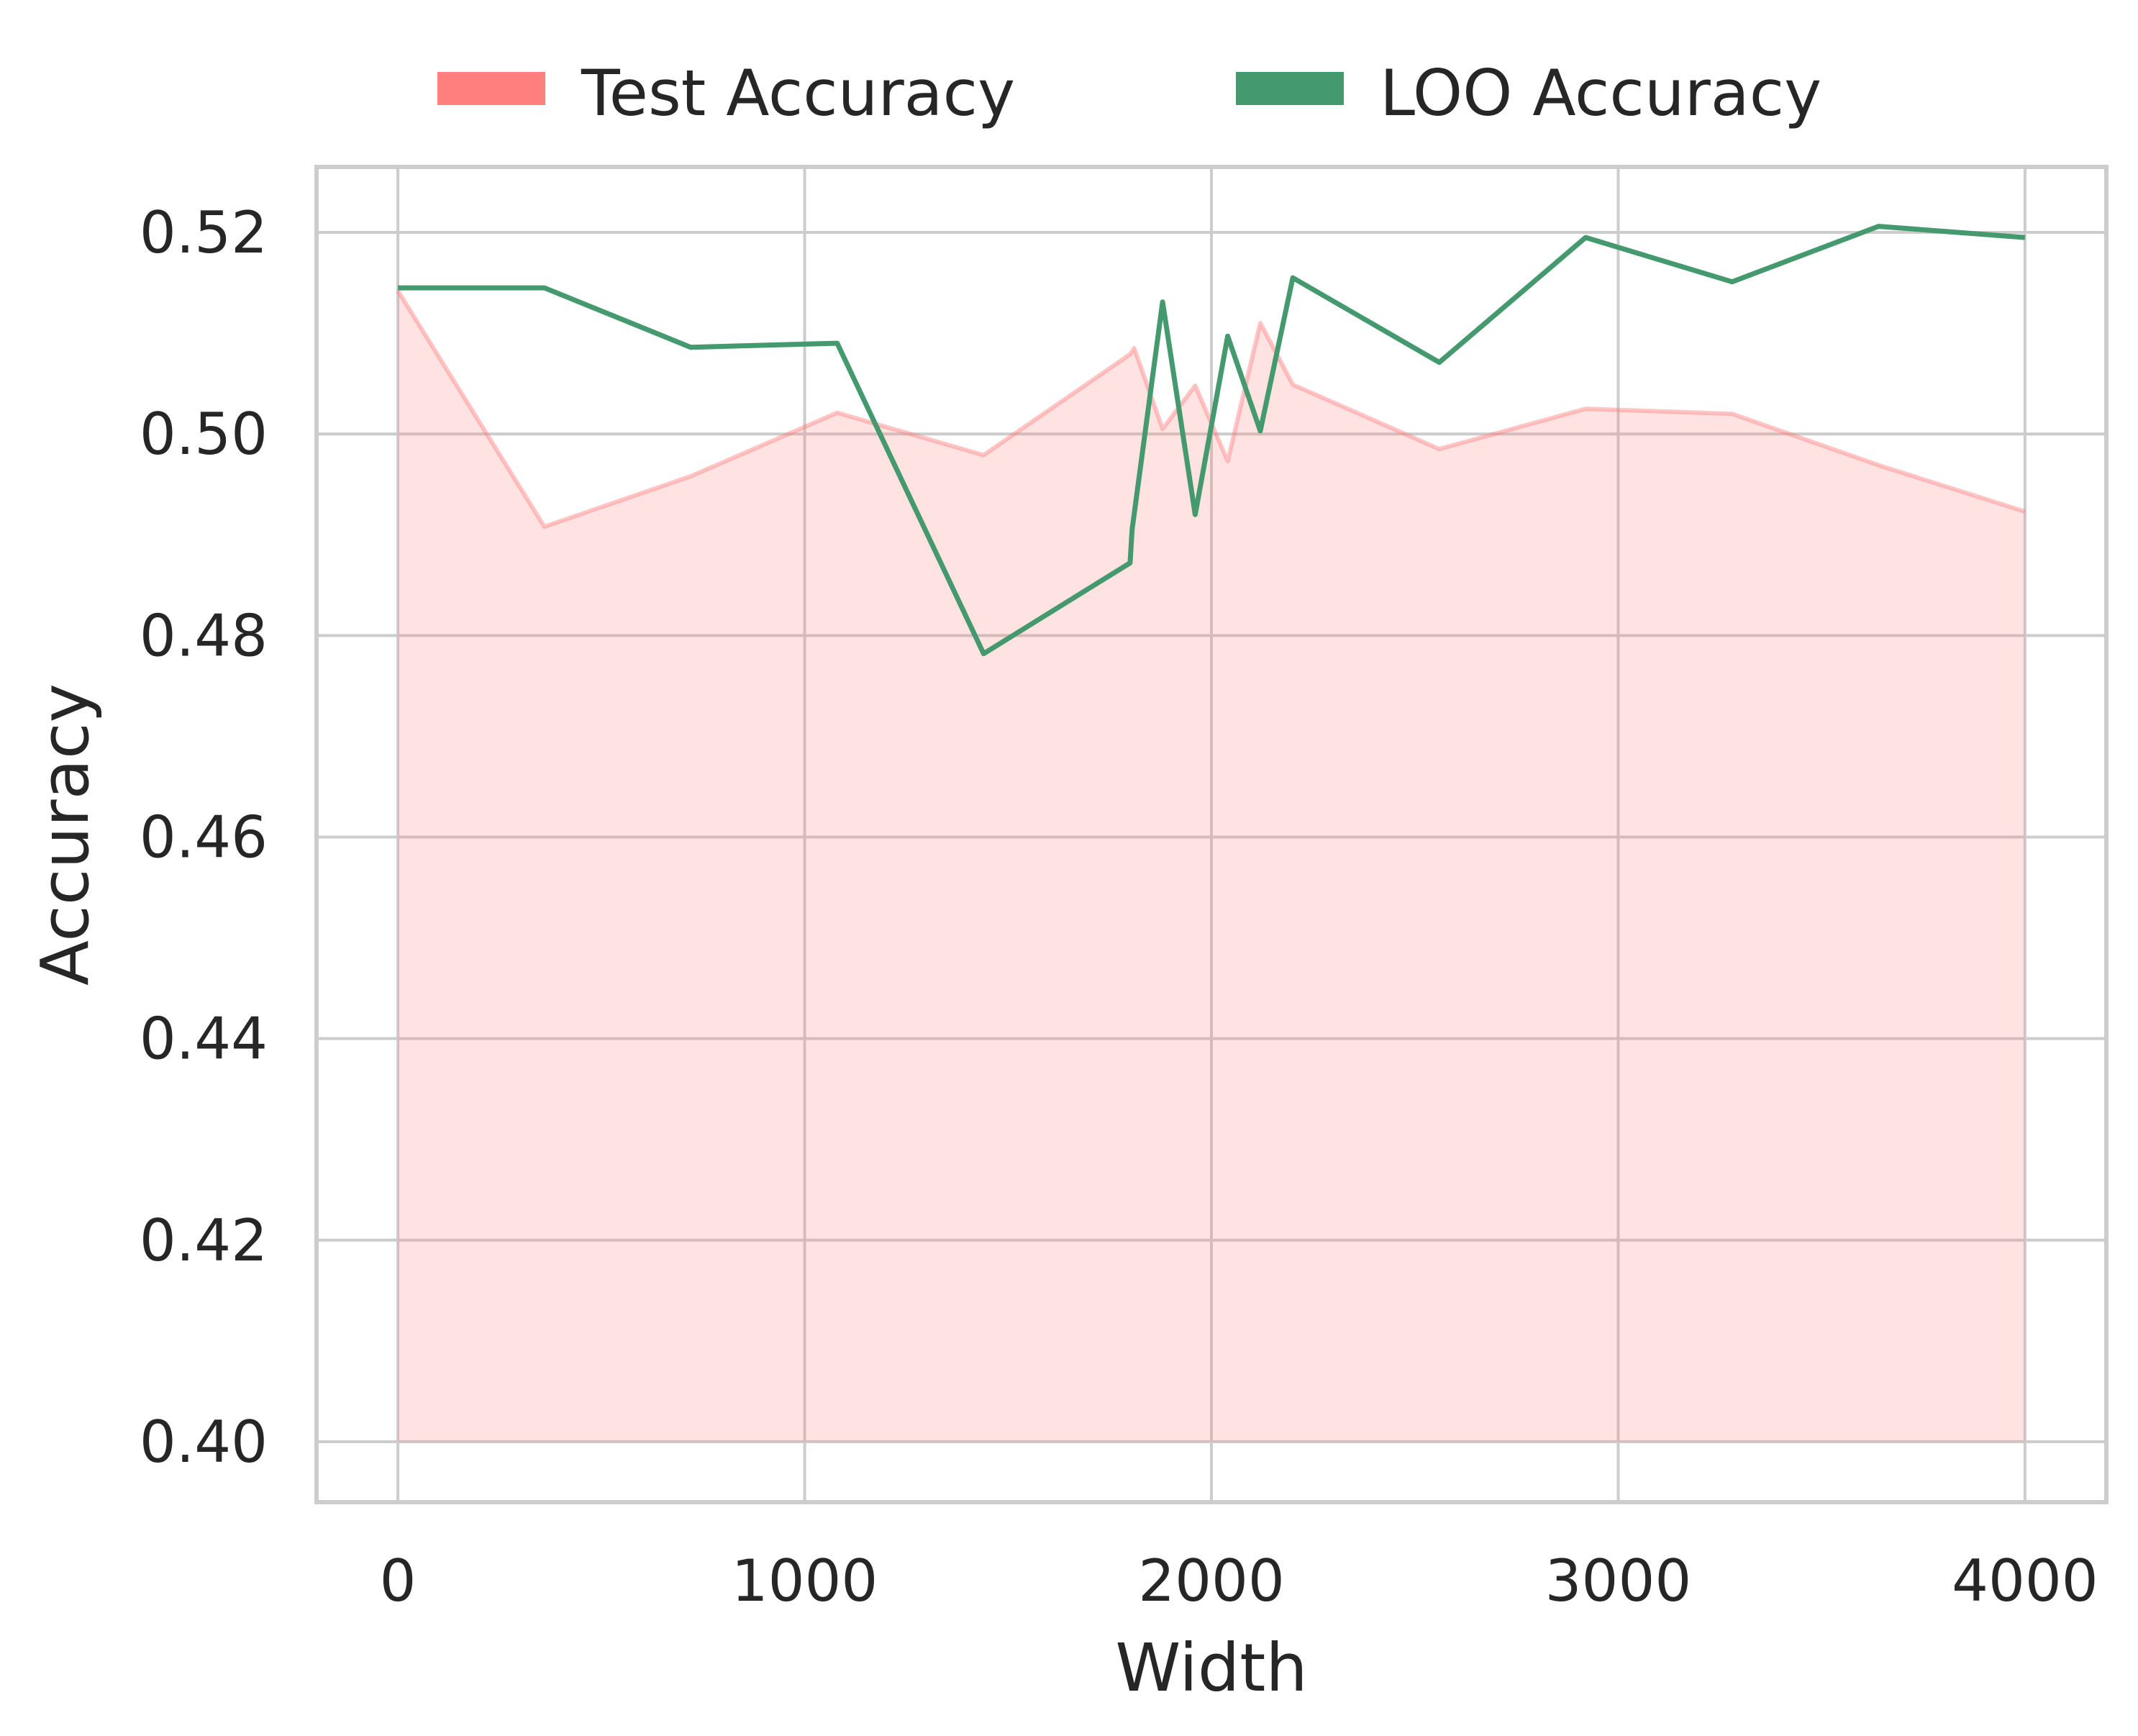 This screenshot has height=1736, width=2138. I want to click on x-tick-labels: 0 1000 2000 3000 4000, so click(1239, 1581).